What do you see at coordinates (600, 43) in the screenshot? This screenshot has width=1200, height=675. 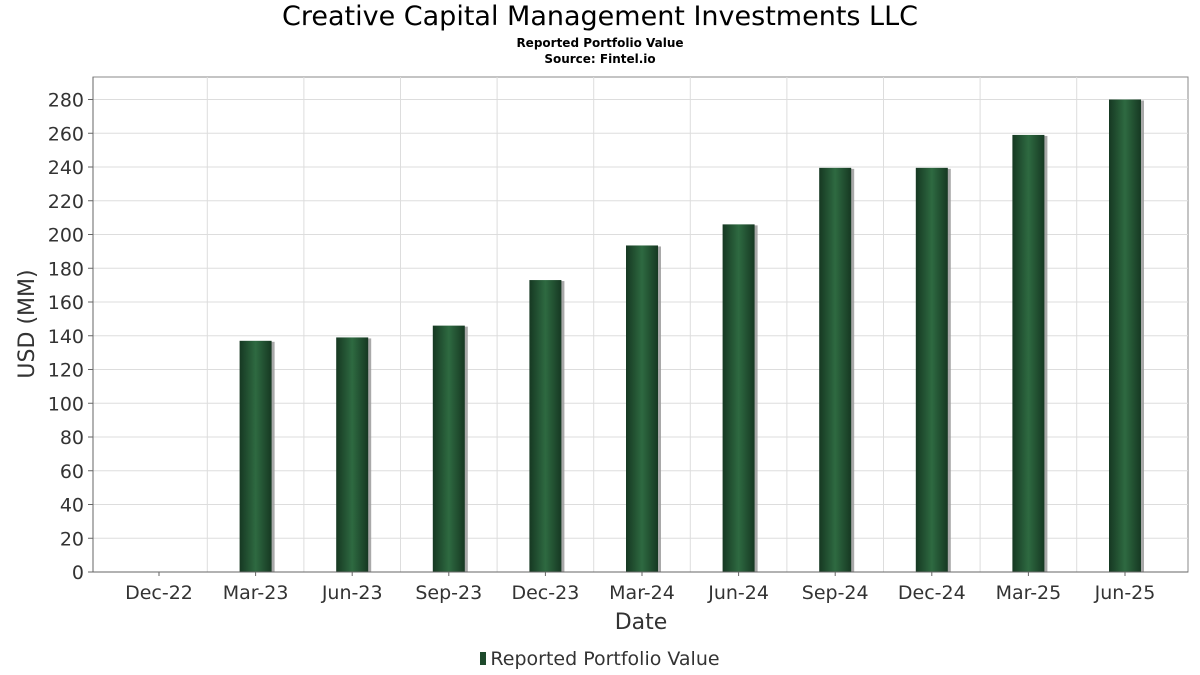 I see `chart-subtitle: Reported Portfolio Value` at bounding box center [600, 43].